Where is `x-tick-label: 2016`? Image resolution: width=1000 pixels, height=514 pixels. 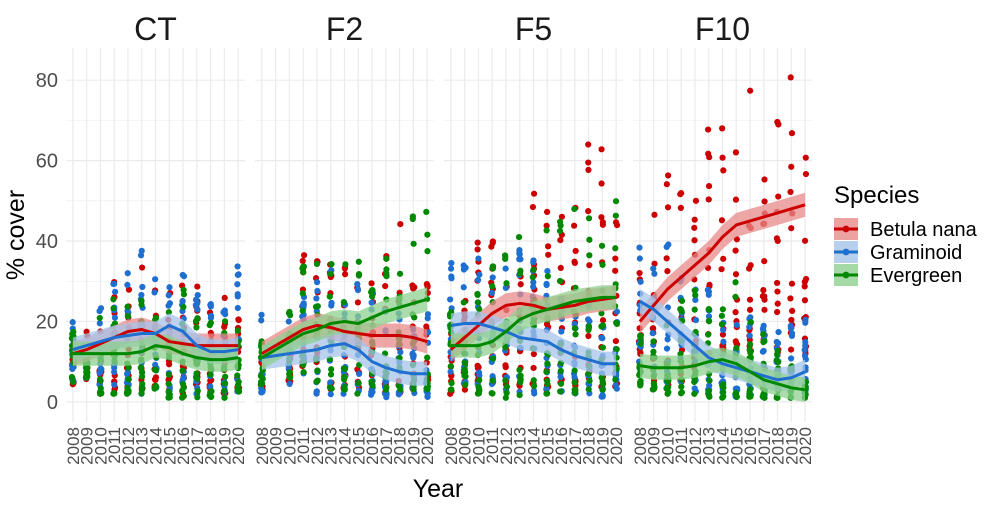 x-tick-label: 2016 is located at coordinates (750, 446).